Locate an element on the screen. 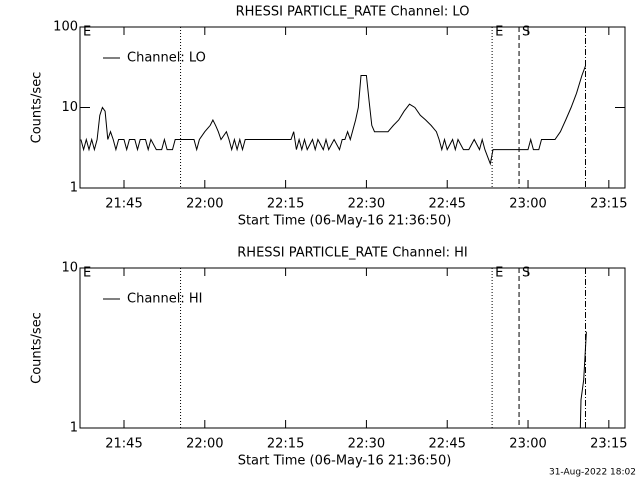 Image resolution: width=640 pixels, height=480 pixels. chart-title: RHESSI PARTICLE_RATE Channel: HI is located at coordinates (352, 253).